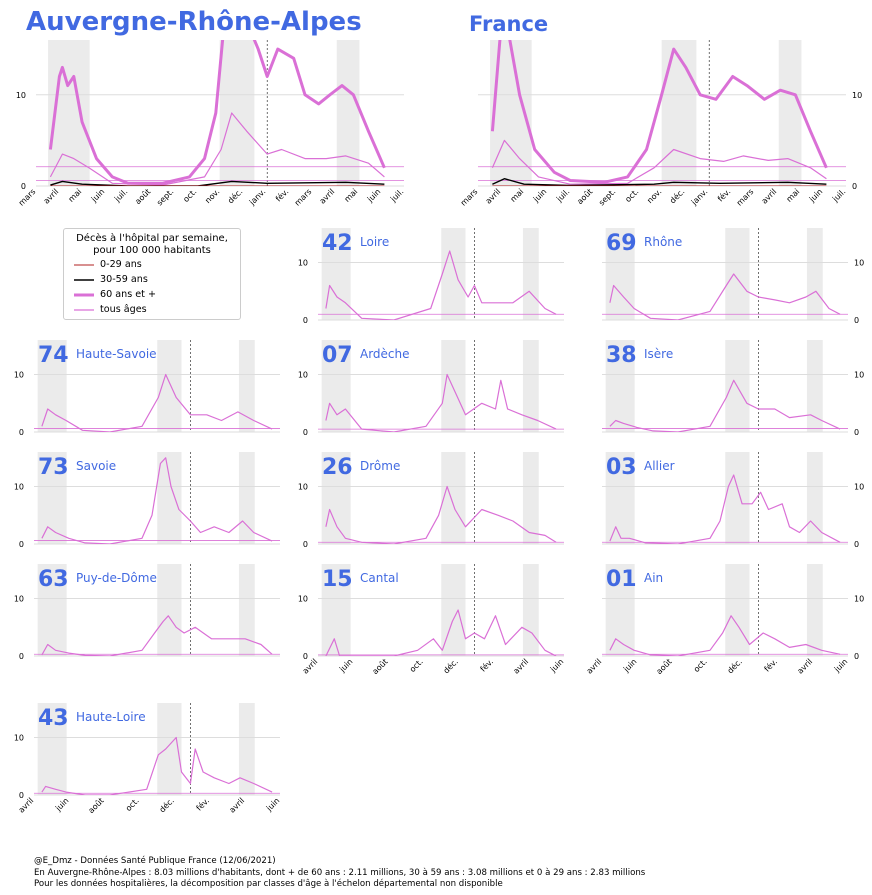 This screenshot has height=895, width=872. What do you see at coordinates (416, 665) in the screenshot?
I see `dept-15-xtick-3: oct.` at bounding box center [416, 665].